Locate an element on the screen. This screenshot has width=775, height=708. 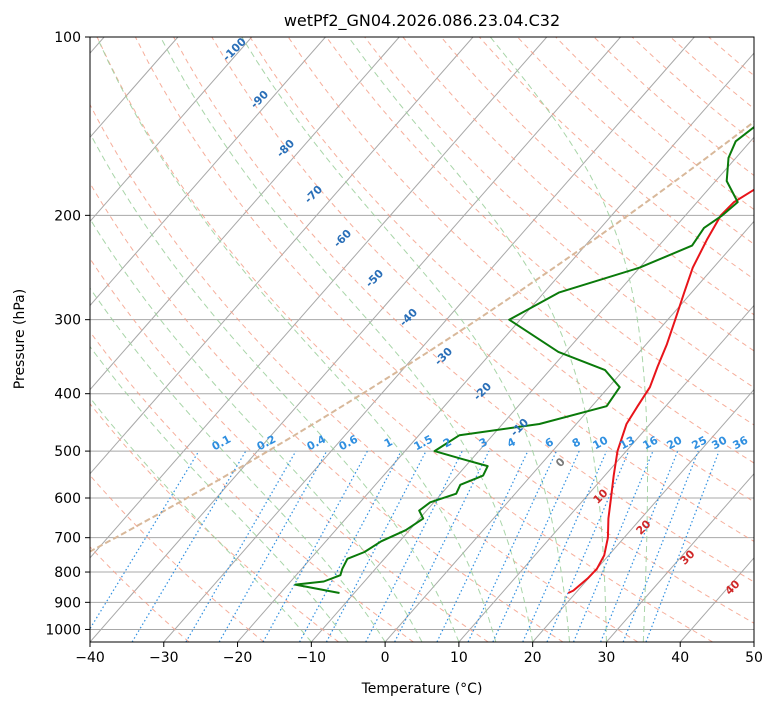
x-tick-label: −30 is located at coordinates (164, 658).